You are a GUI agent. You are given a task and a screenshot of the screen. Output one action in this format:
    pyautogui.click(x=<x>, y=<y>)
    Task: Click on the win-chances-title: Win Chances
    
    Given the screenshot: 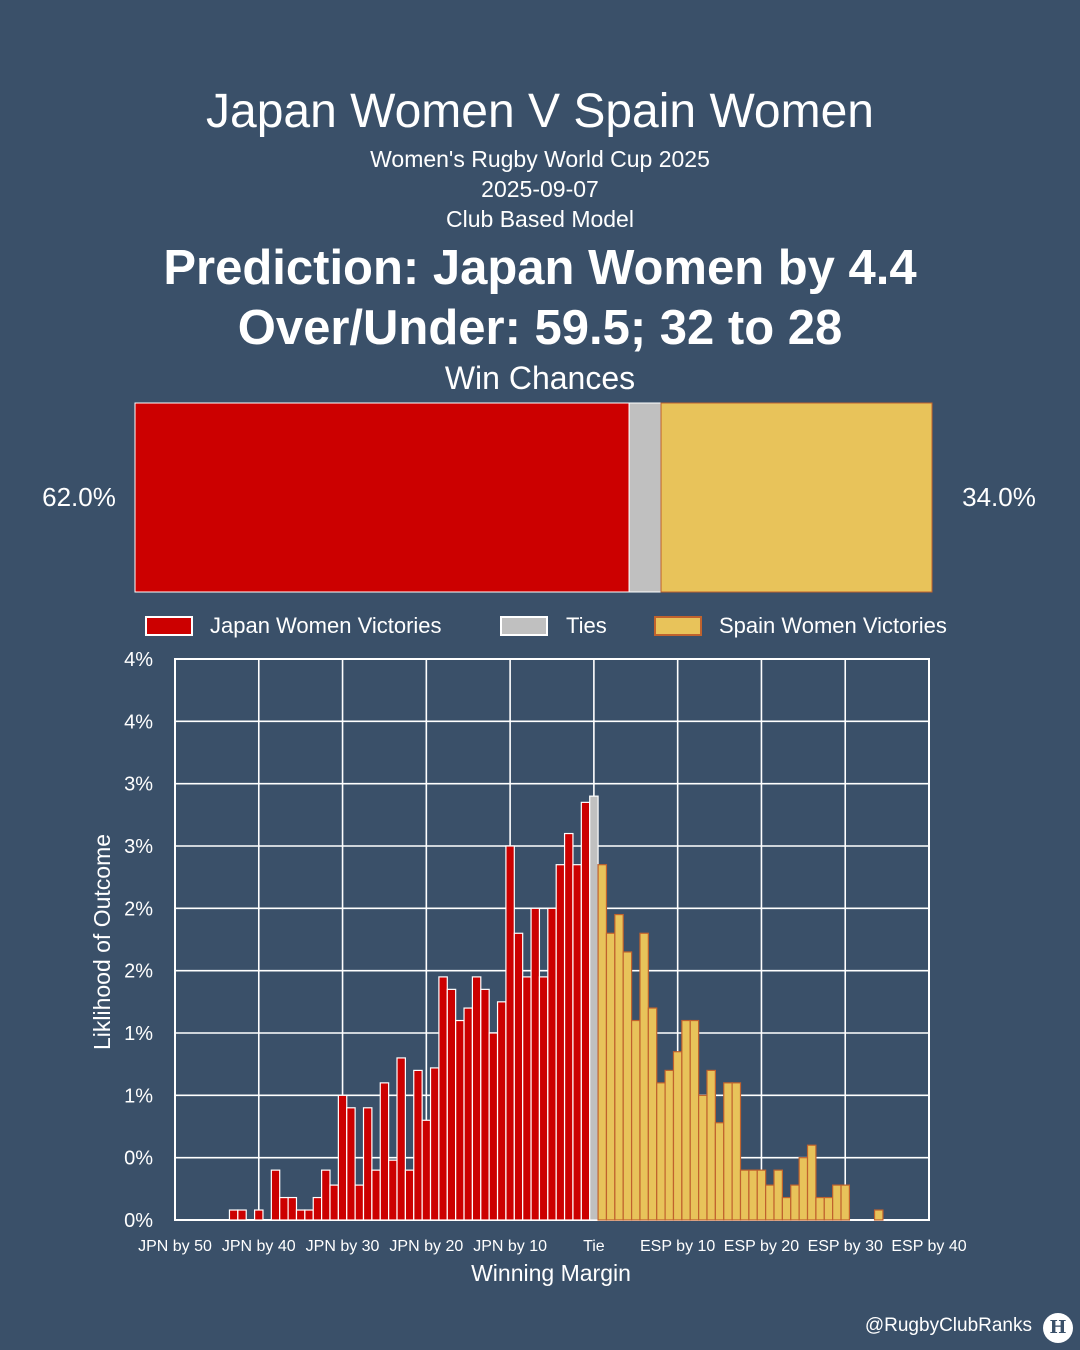 What is the action you would take?
    pyautogui.click(x=540, y=378)
    